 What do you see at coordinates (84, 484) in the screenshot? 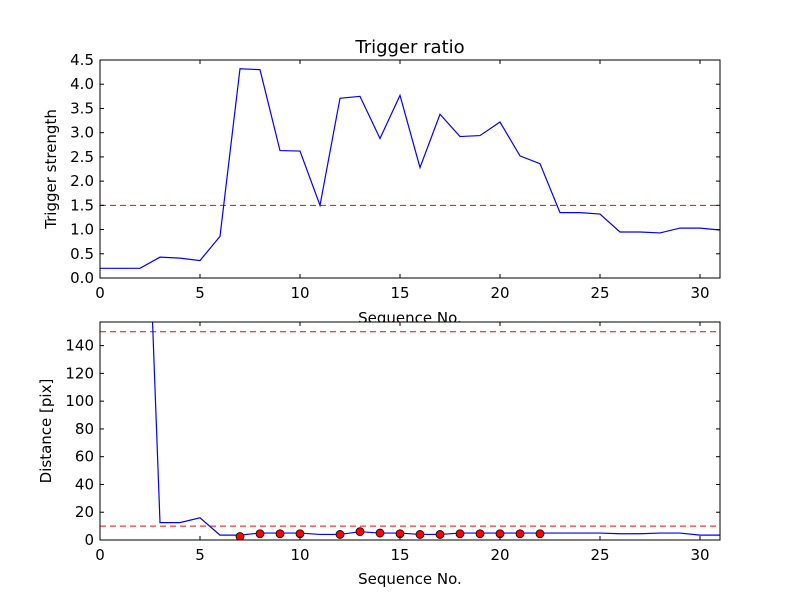
I see `y-tick-label: 40` at bounding box center [84, 484].